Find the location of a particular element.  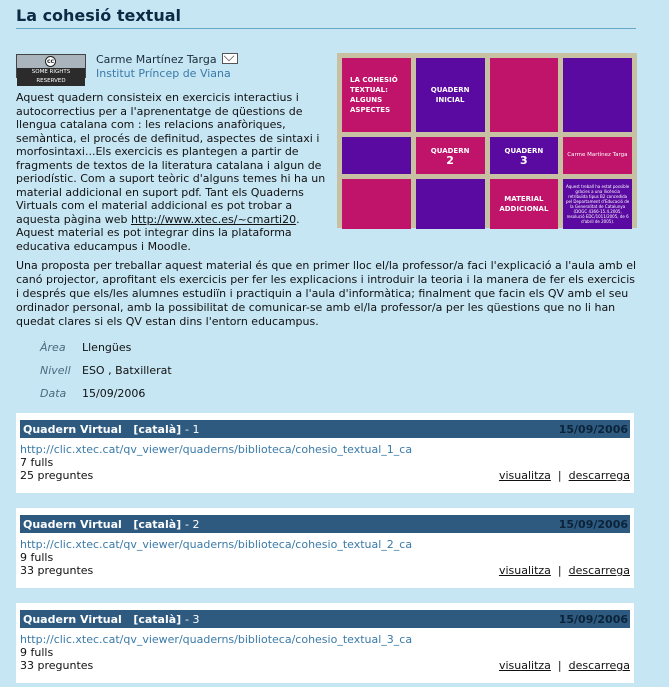

meta-row: Data 15/09/2006 is located at coordinates (92, 393).